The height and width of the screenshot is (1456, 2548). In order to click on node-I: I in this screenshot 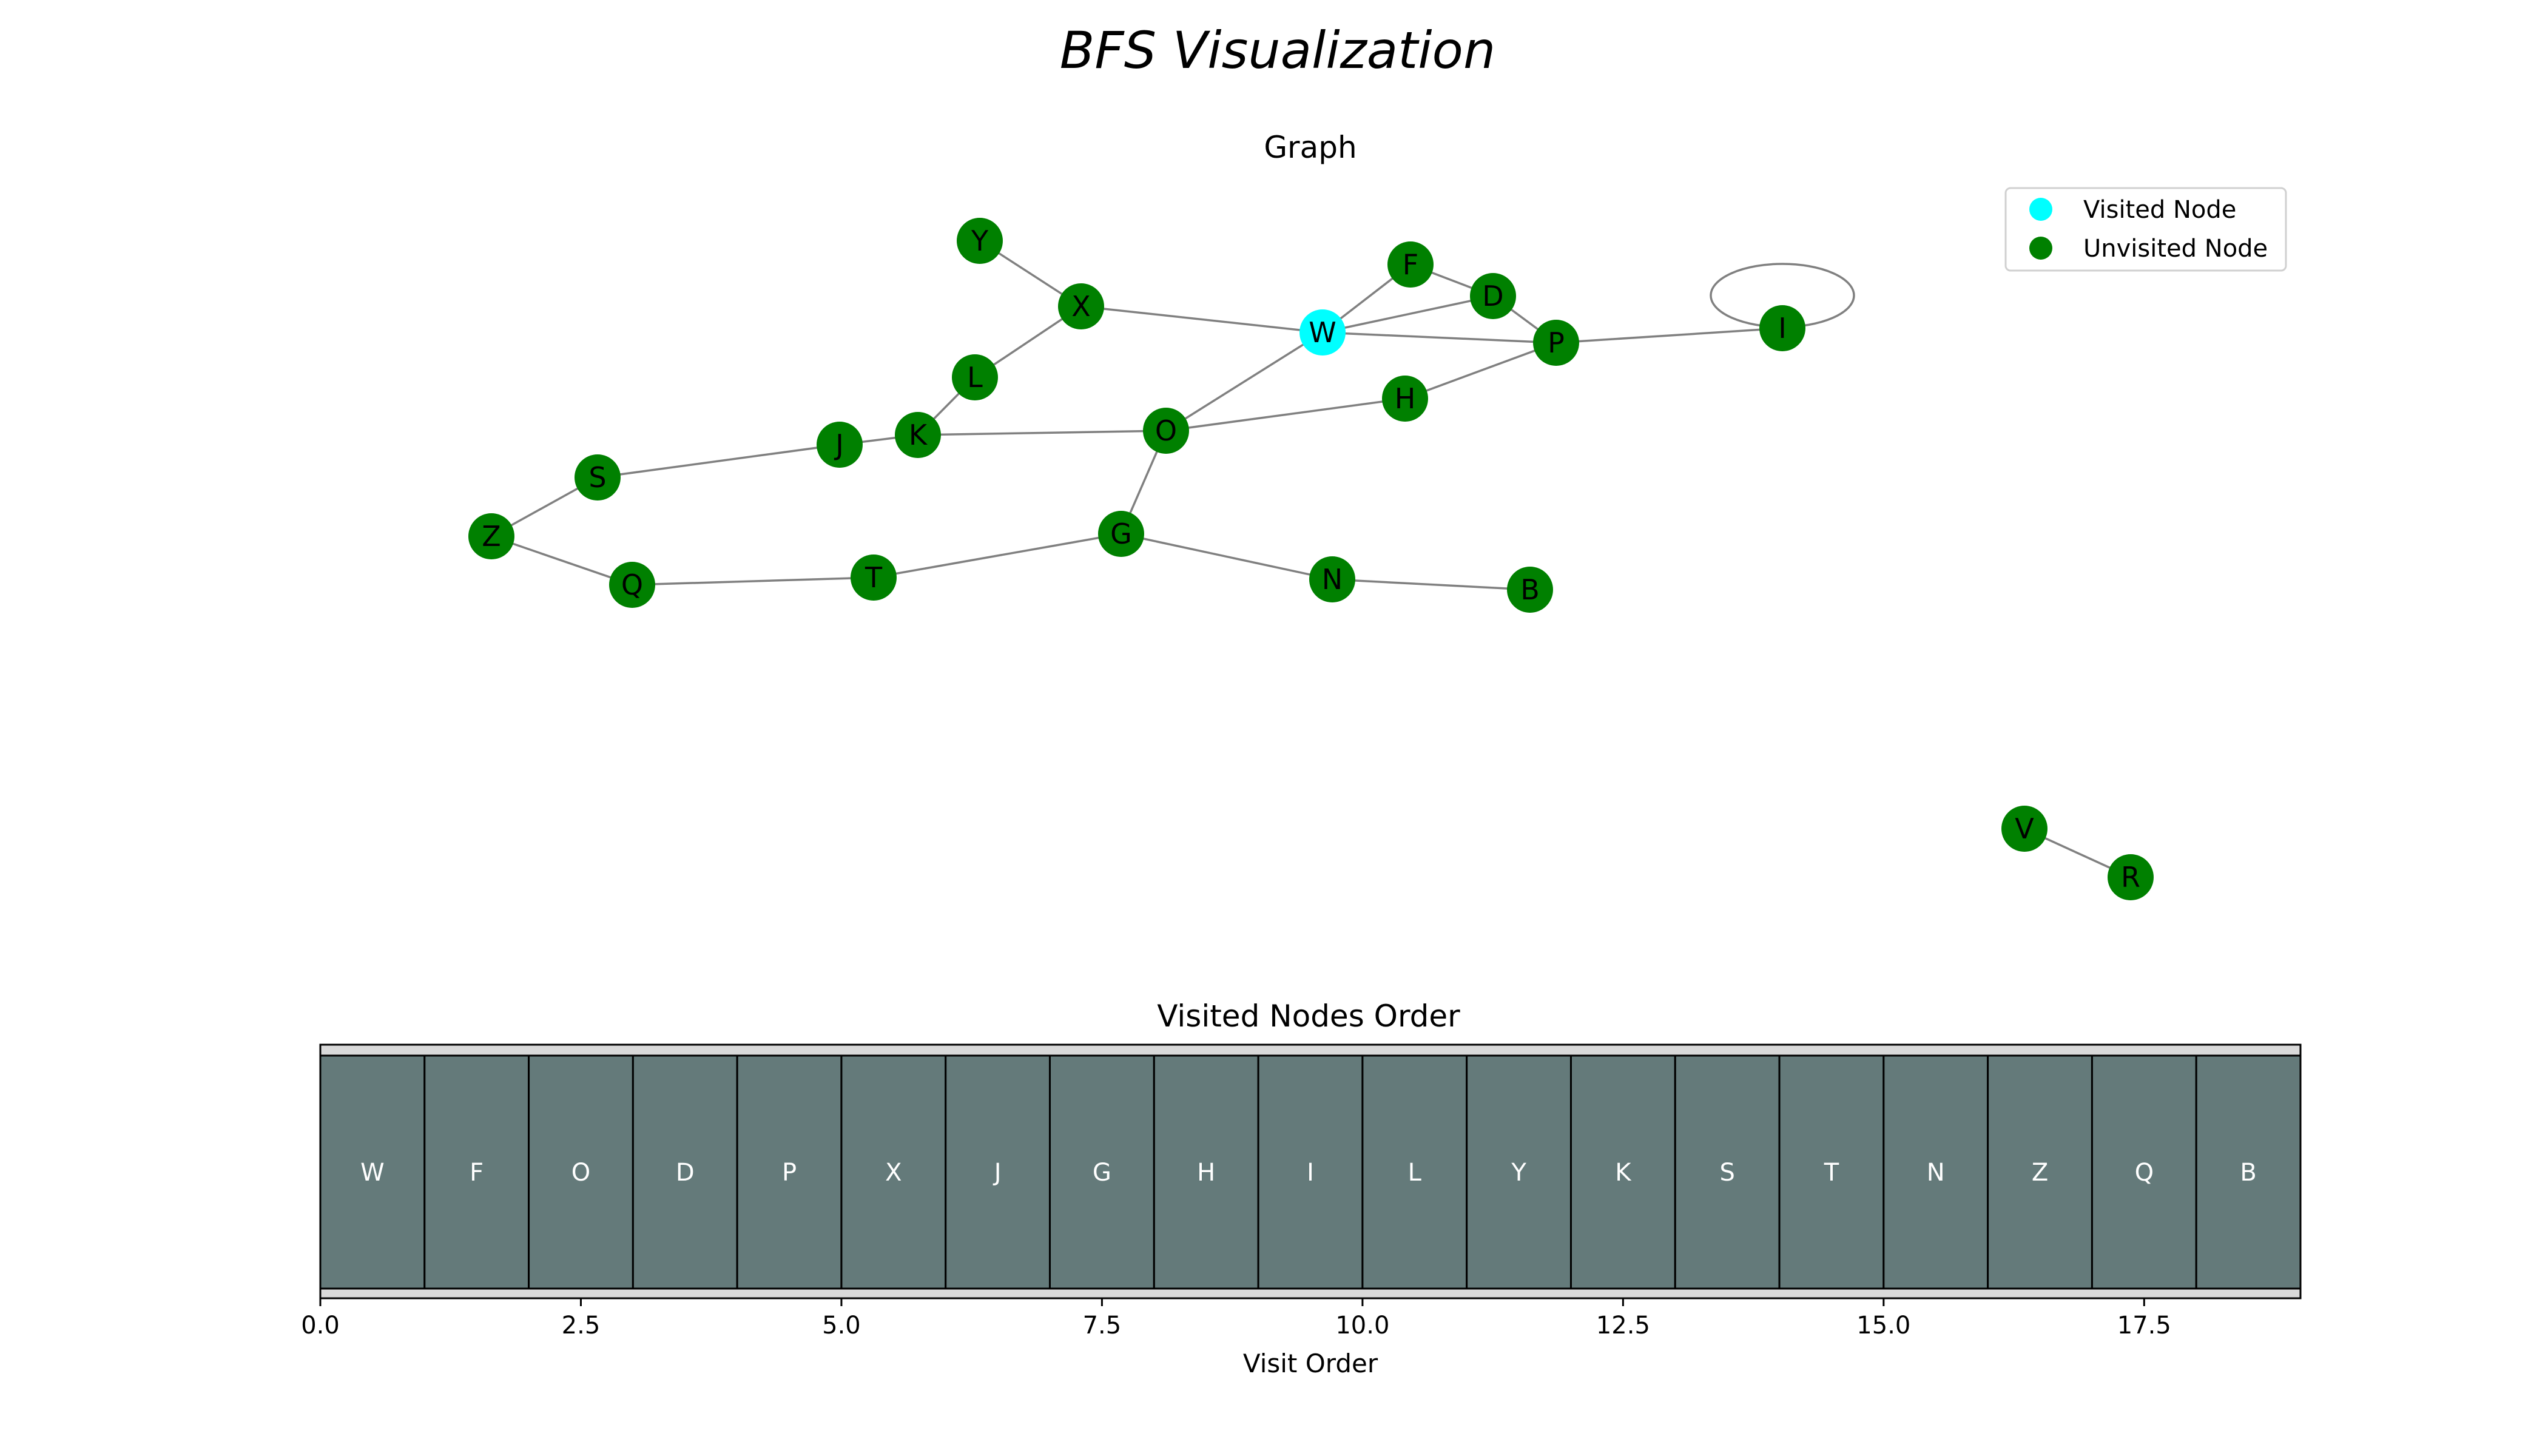, I will do `click(1782, 328)`.